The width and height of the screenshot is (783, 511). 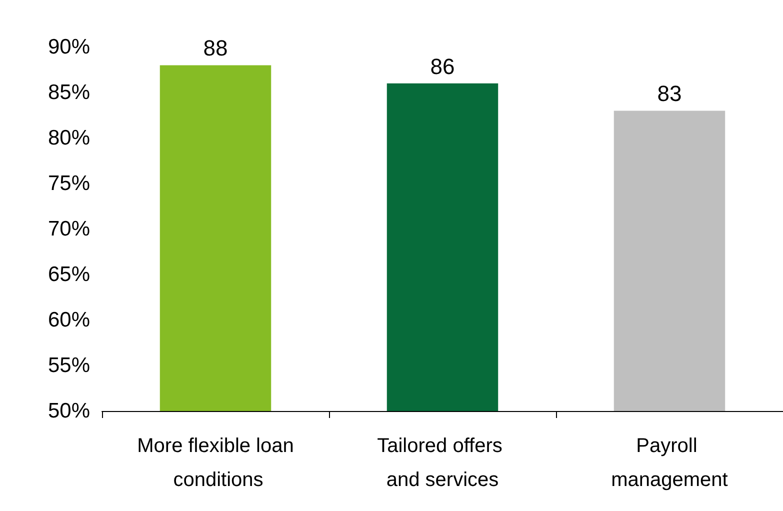 What do you see at coordinates (669, 463) in the screenshot?
I see `x-tick-label: Payroll management` at bounding box center [669, 463].